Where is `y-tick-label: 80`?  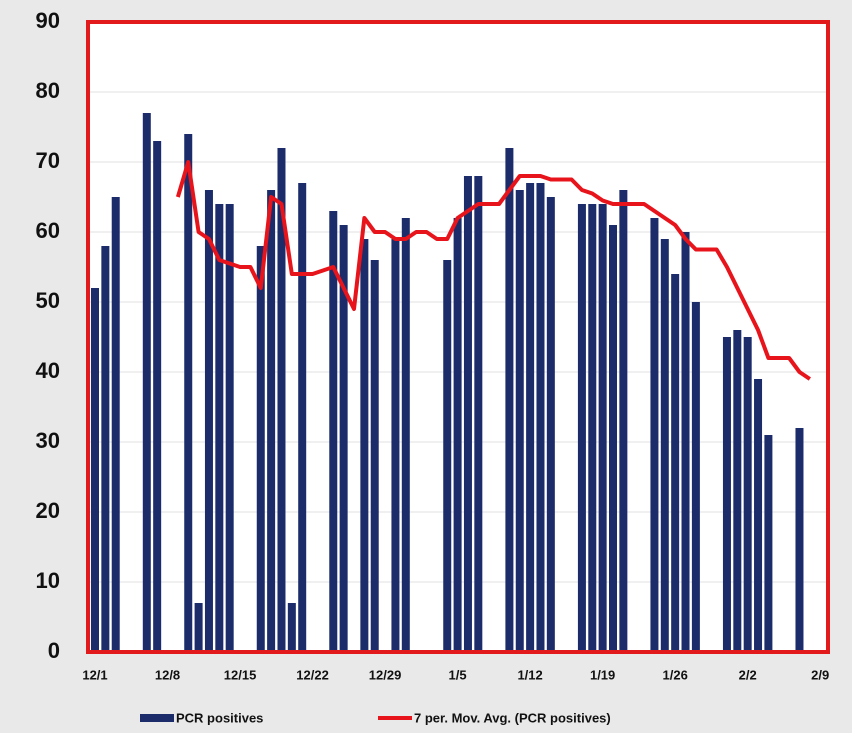
y-tick-label: 80 is located at coordinates (48, 90).